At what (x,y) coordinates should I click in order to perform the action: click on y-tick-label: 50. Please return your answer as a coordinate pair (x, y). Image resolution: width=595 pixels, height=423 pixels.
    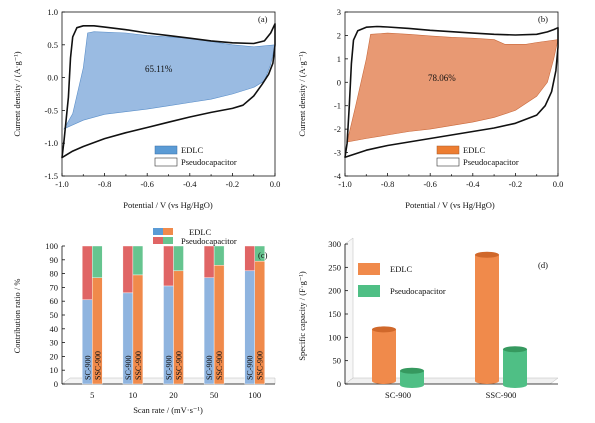
    Looking at the image, I should click on (337, 361).